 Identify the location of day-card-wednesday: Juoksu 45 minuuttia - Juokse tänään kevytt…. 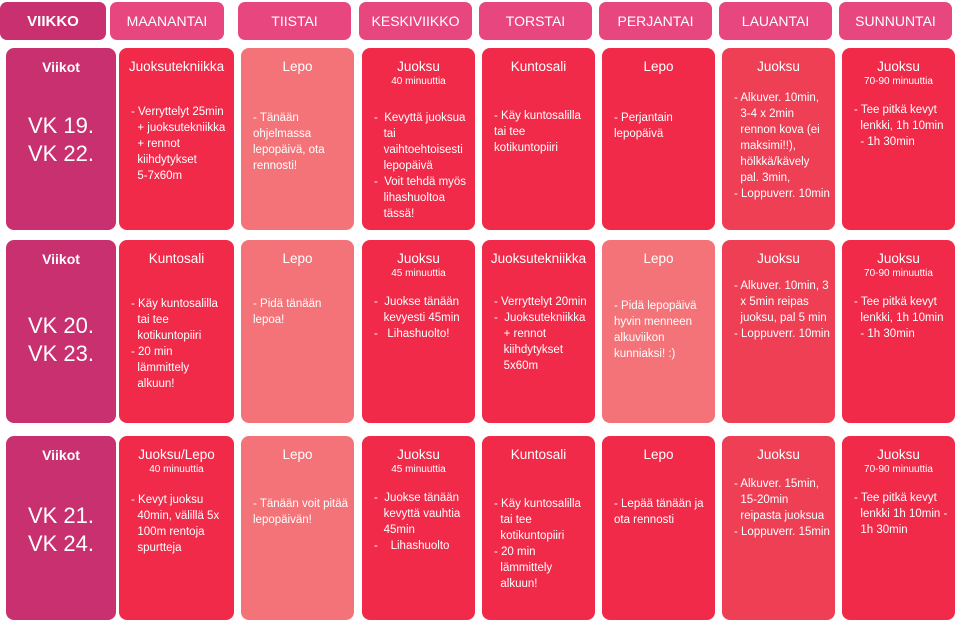
(418, 528).